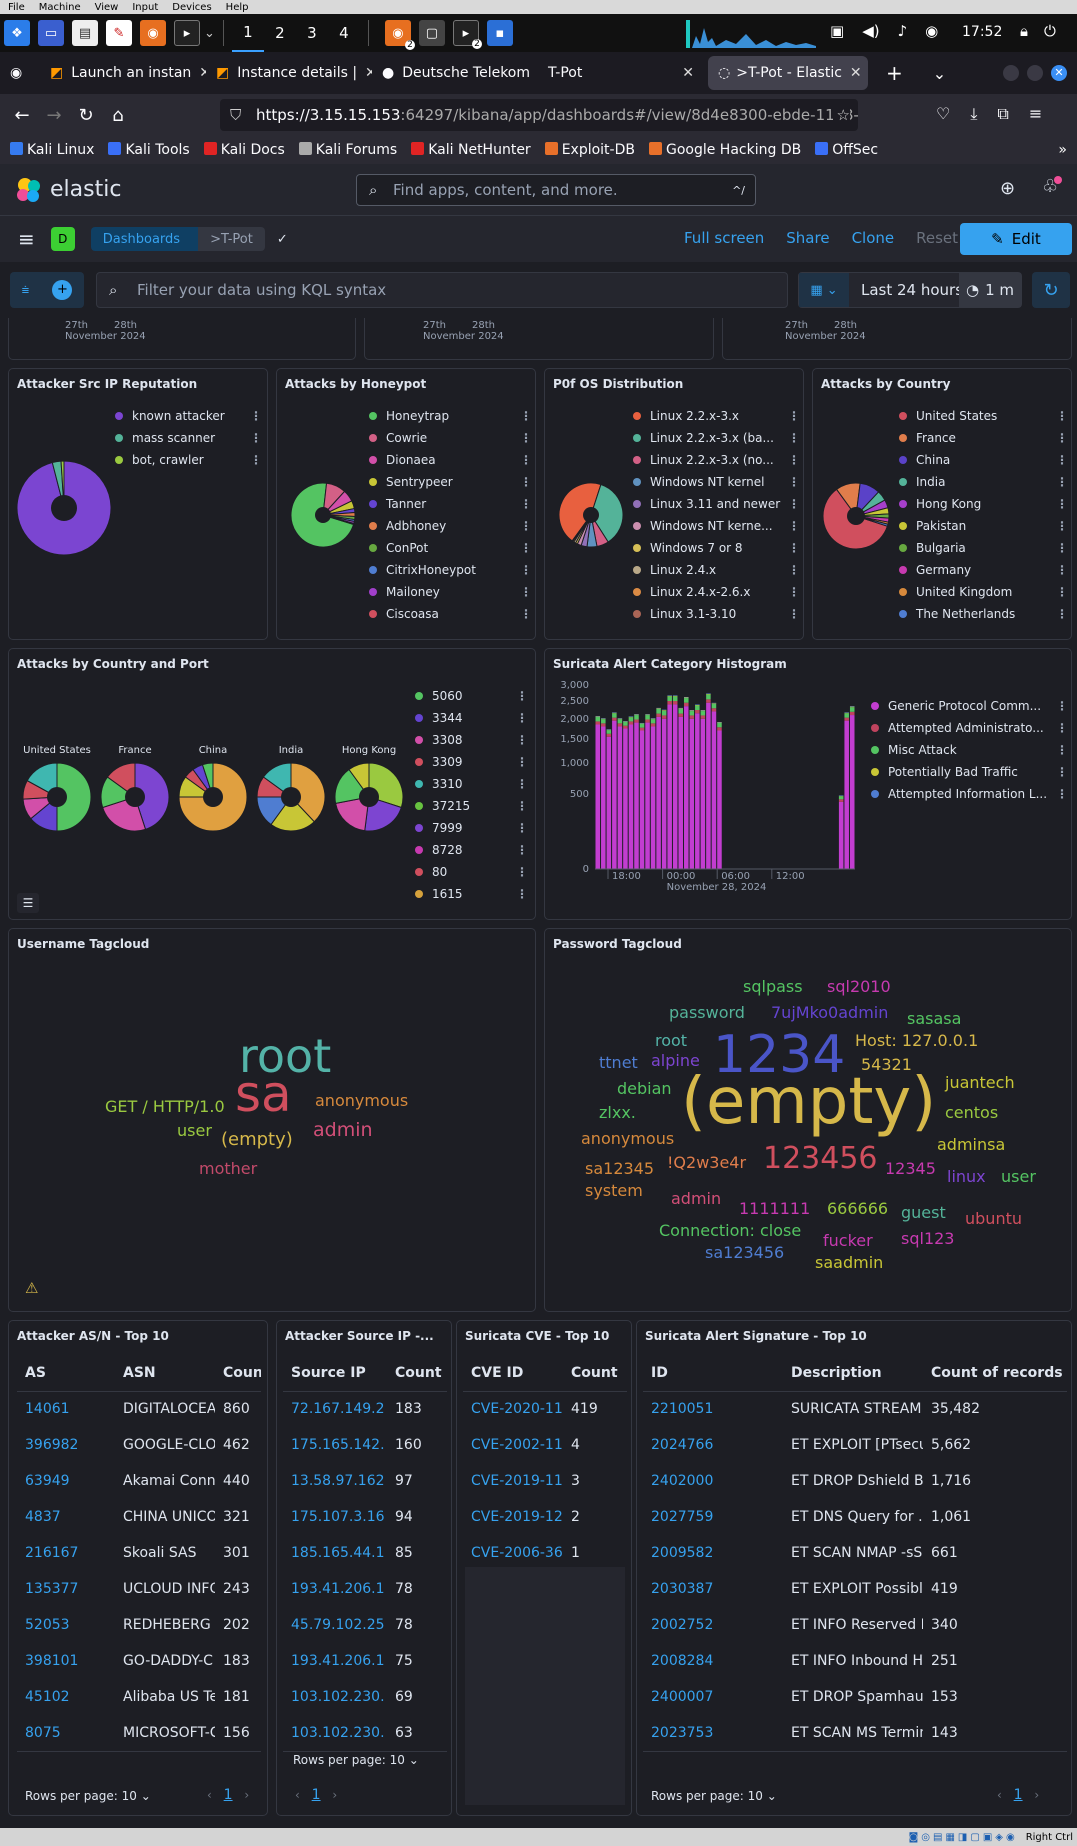  What do you see at coordinates (517, 1553) in the screenshot?
I see `row-link: CVE-2006-36` at bounding box center [517, 1553].